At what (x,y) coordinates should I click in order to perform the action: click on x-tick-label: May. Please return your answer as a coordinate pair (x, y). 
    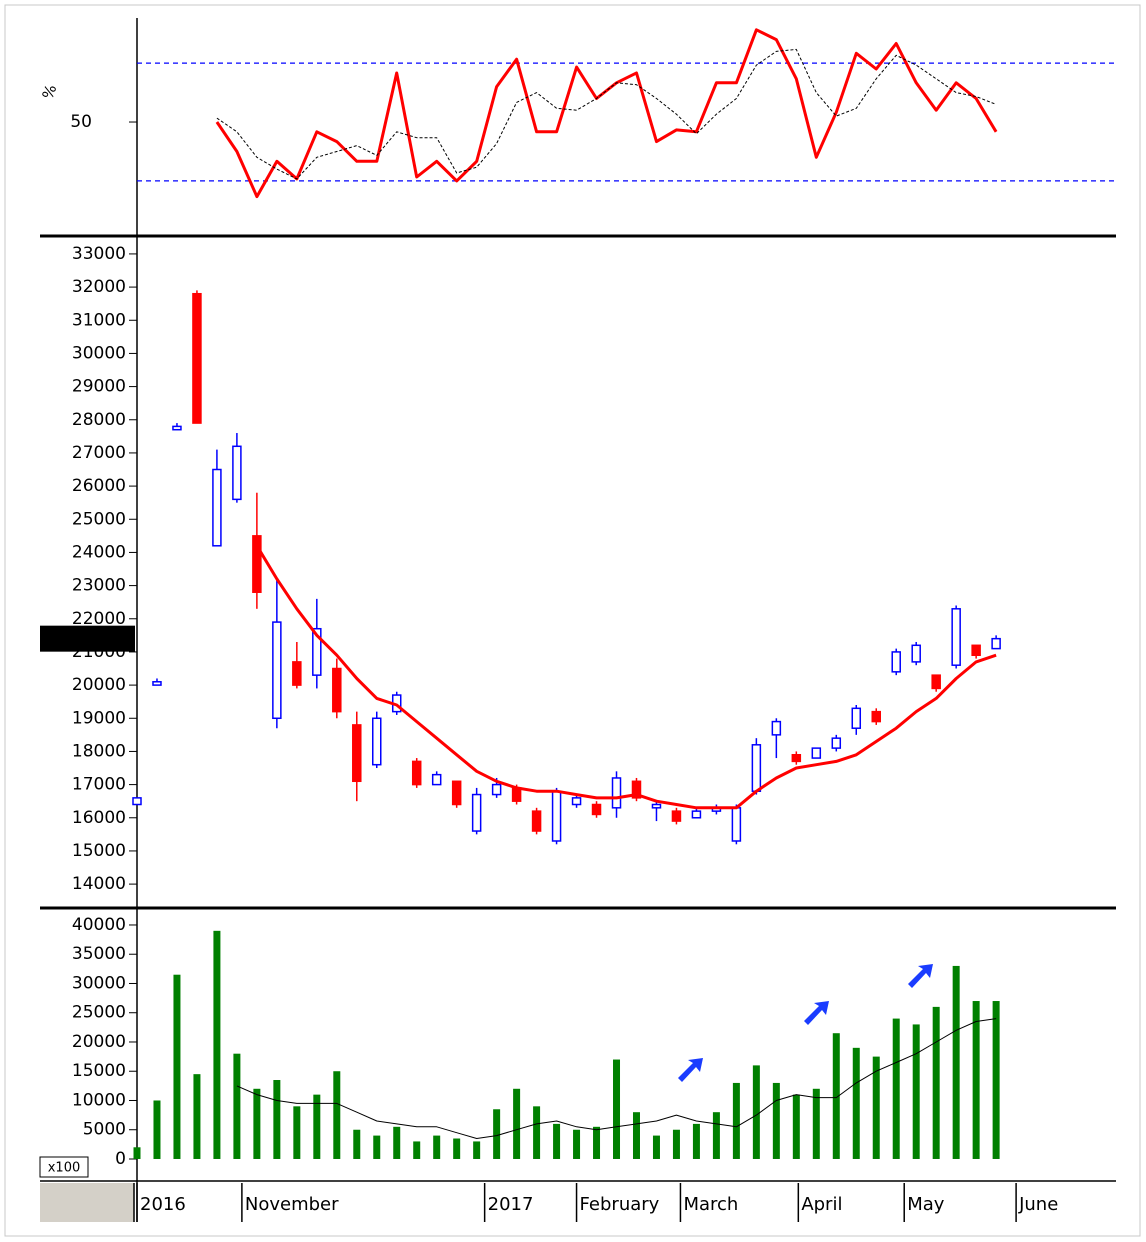
    Looking at the image, I should click on (926, 1204).